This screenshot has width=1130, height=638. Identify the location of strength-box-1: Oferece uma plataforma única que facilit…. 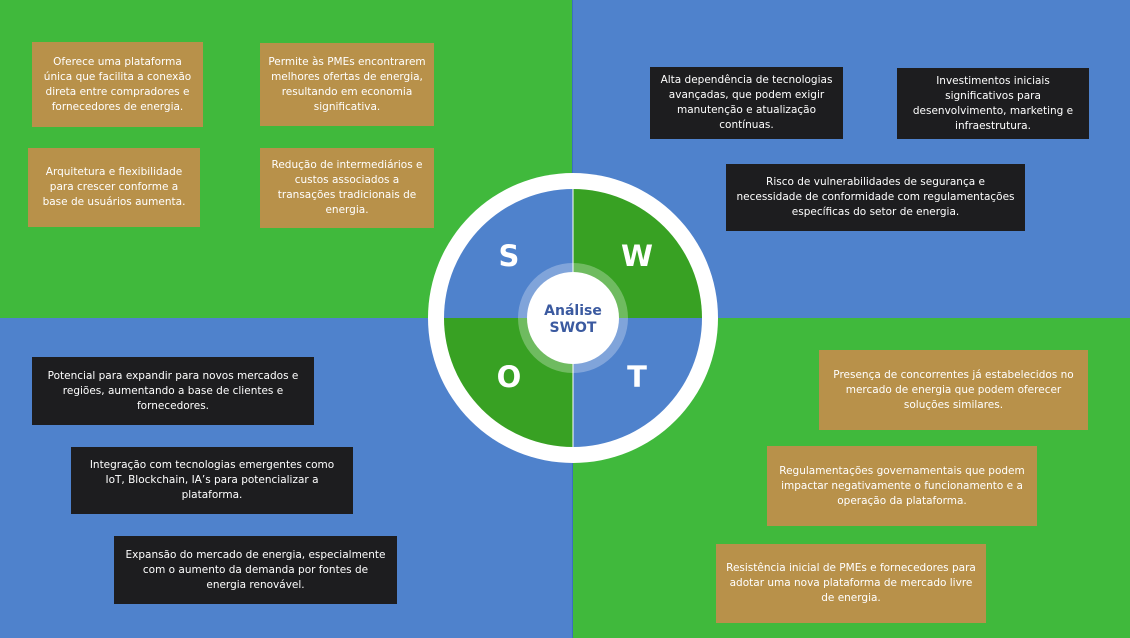
(117, 84).